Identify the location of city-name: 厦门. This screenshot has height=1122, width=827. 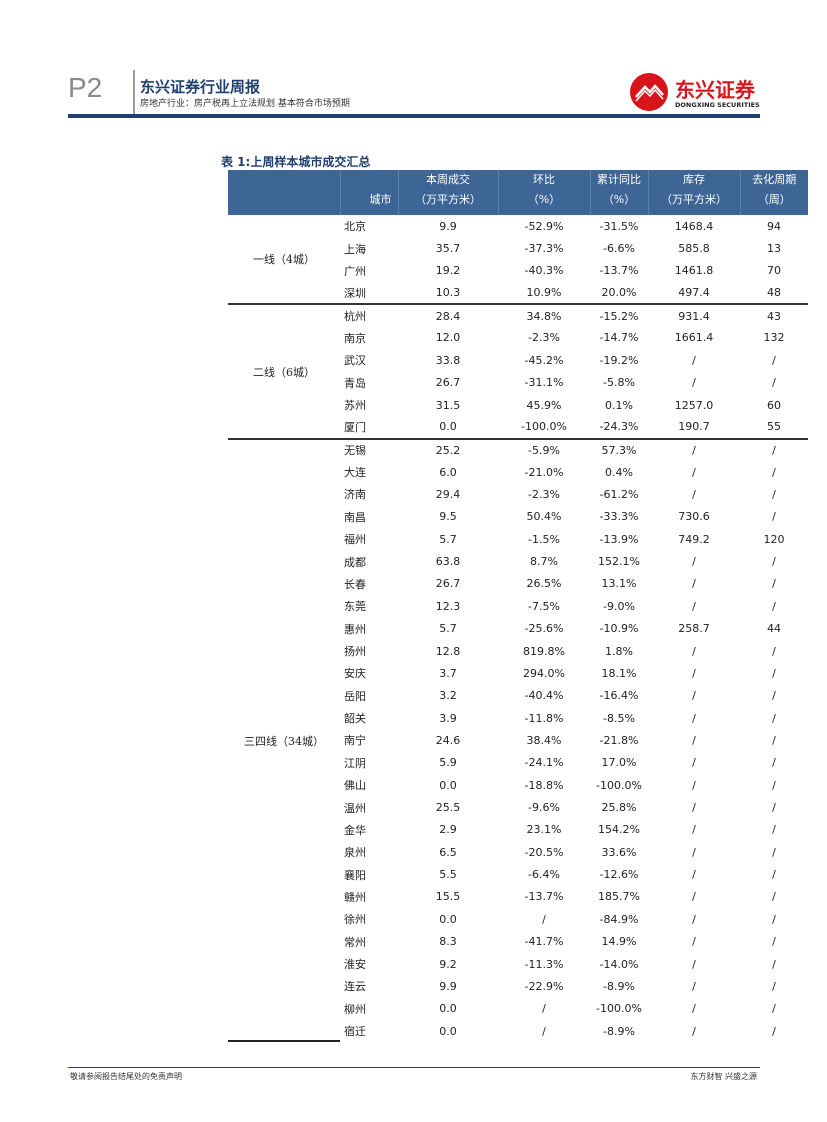
(355, 427).